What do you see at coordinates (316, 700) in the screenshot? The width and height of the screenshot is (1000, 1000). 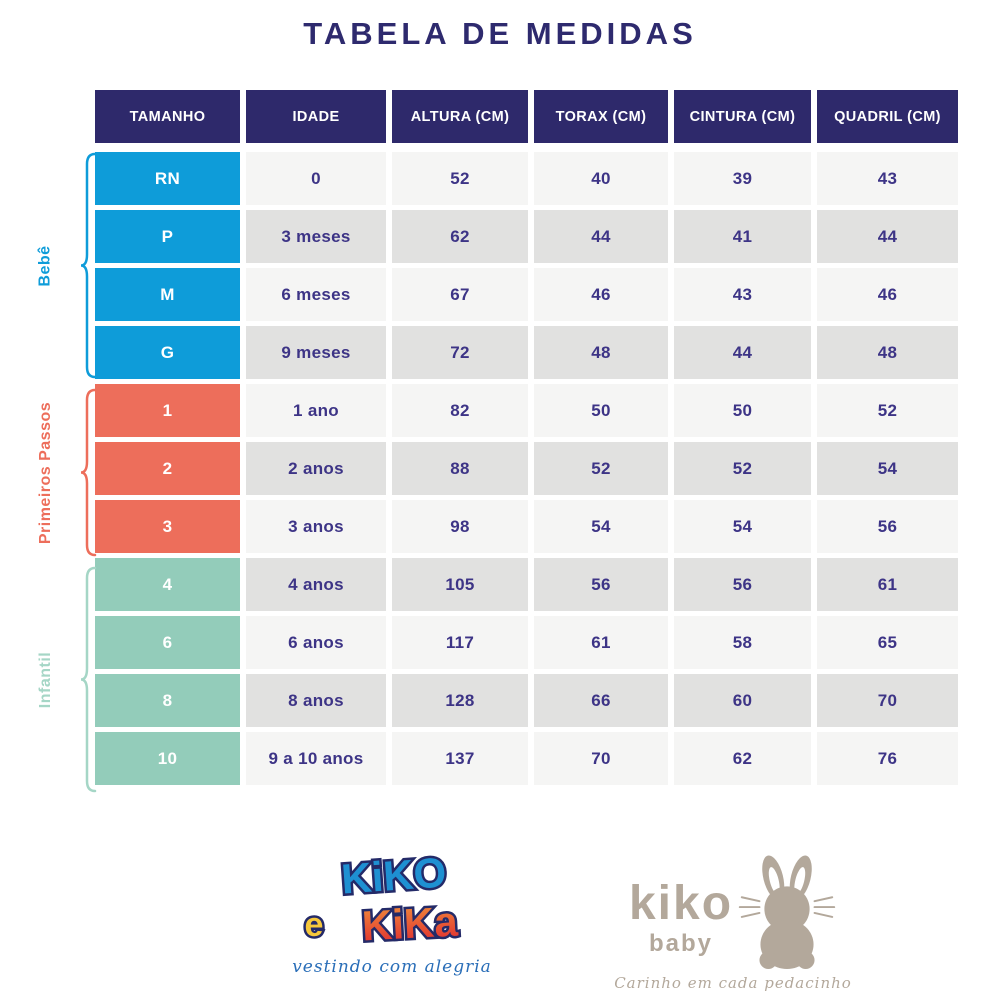 I see `idade-cell: 8 anos` at bounding box center [316, 700].